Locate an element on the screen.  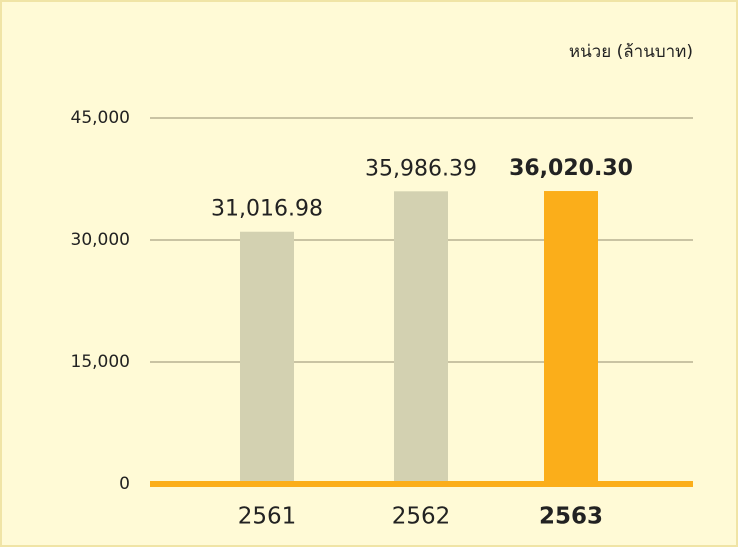
data-label: 35,986.39 is located at coordinates (421, 168).